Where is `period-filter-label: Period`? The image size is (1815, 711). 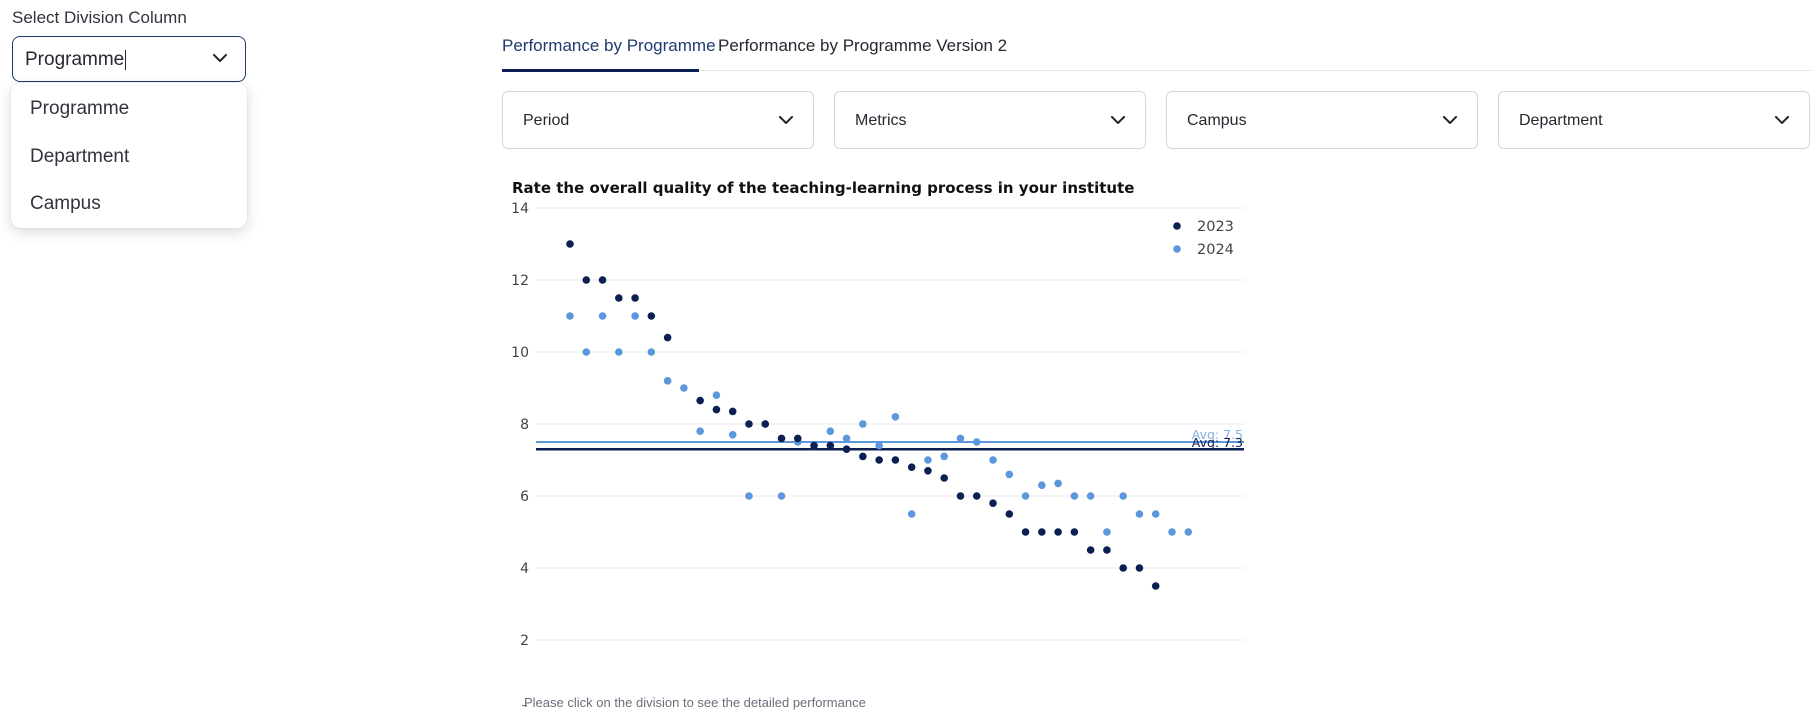
period-filter-label: Period is located at coordinates (546, 120).